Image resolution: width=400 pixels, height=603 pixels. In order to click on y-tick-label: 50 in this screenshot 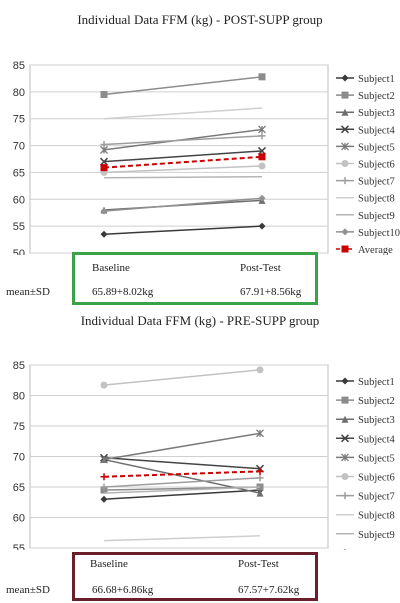, I will do `click(19, 251)`.